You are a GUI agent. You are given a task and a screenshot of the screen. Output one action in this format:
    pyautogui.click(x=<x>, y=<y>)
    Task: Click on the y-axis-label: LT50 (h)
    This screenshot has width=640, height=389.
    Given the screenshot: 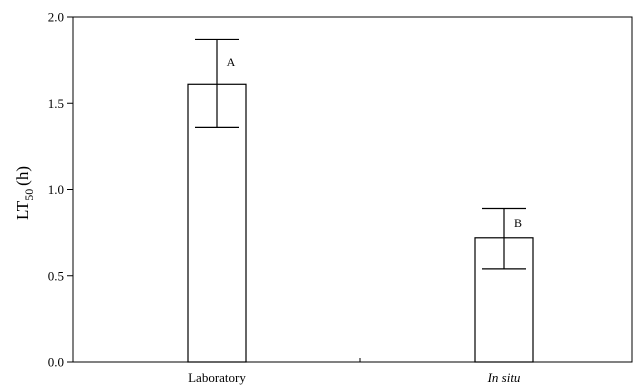 What is the action you would take?
    pyautogui.click(x=24, y=193)
    